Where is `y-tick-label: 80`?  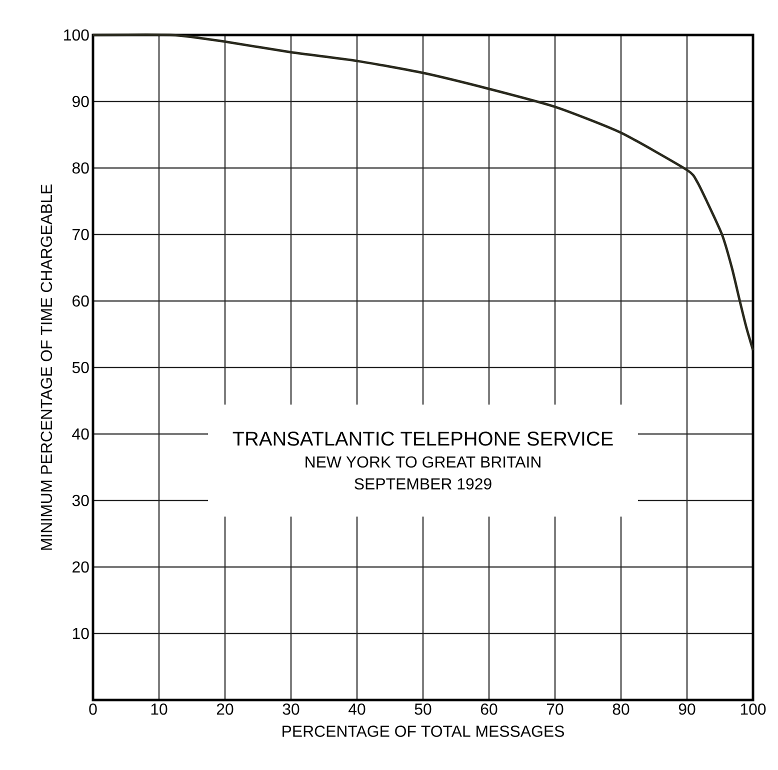 y-tick-label: 80 is located at coordinates (80, 168).